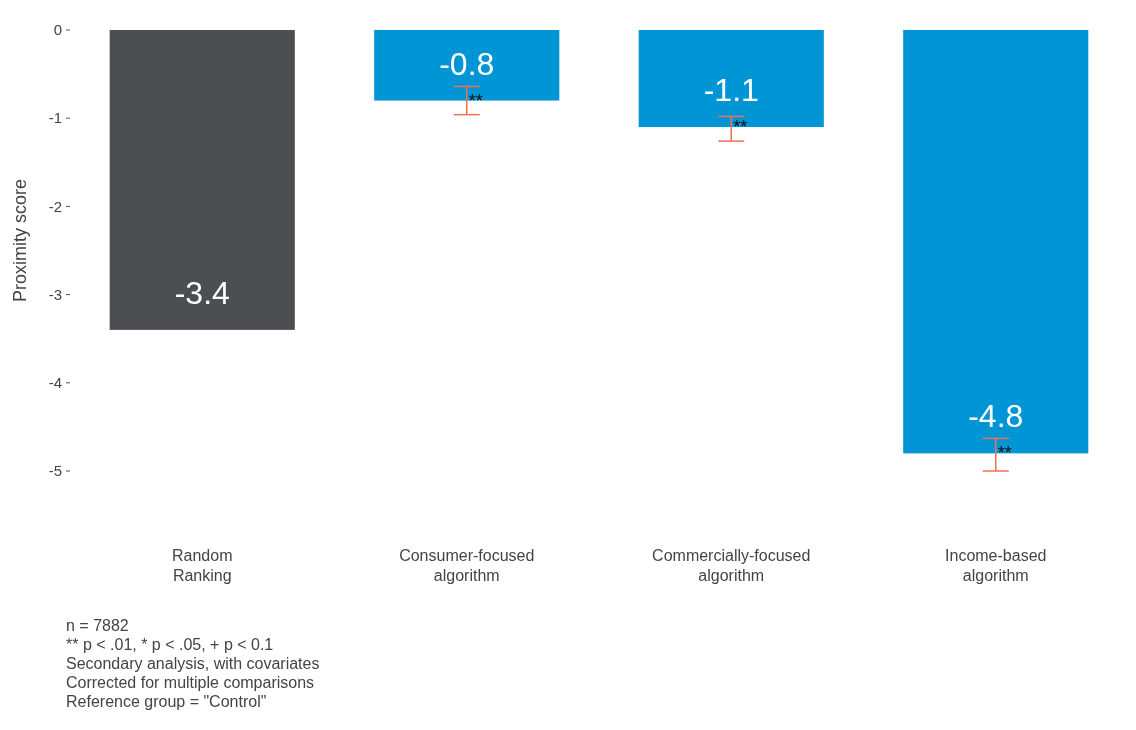 The width and height of the screenshot is (1136, 730). Describe the element at coordinates (55, 118) in the screenshot. I see `y-tick-label: -1` at that location.